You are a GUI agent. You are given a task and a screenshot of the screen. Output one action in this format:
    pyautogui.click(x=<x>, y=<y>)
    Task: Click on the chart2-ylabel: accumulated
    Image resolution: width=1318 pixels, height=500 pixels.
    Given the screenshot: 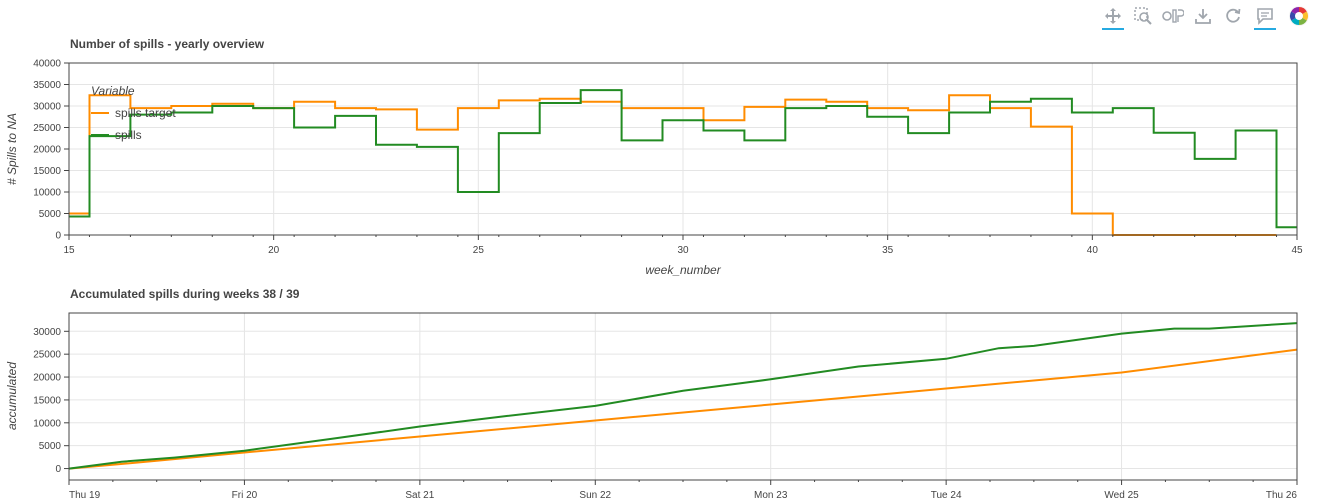 What is the action you would take?
    pyautogui.click(x=12, y=396)
    